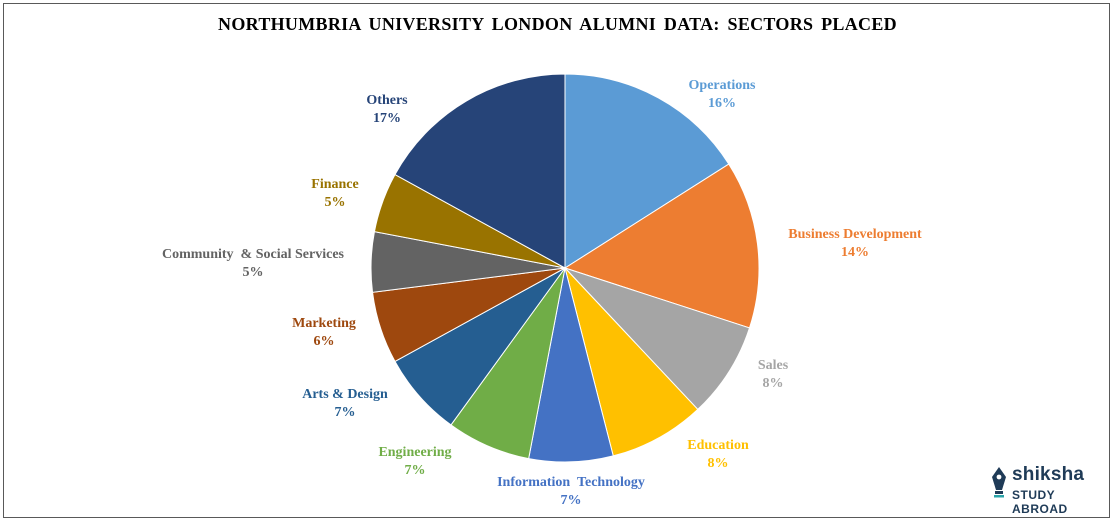 Image resolution: width=1115 pixels, height=523 pixels. I want to click on slice-value-business-development: 14%, so click(855, 252).